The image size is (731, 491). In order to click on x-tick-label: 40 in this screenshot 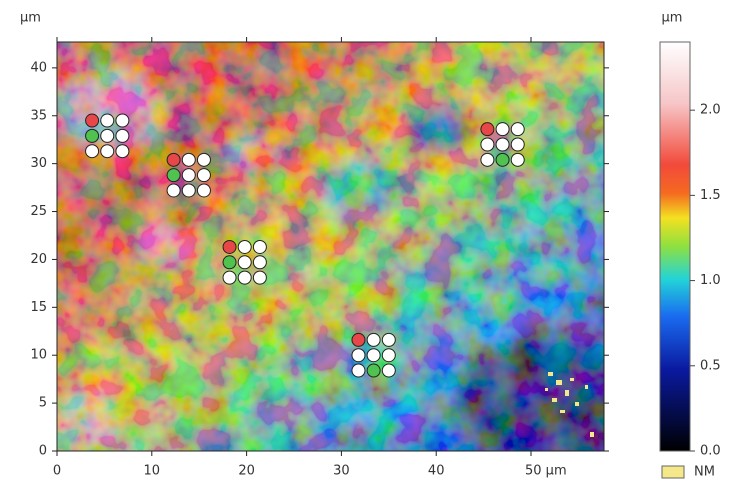, I will do `click(436, 471)`.